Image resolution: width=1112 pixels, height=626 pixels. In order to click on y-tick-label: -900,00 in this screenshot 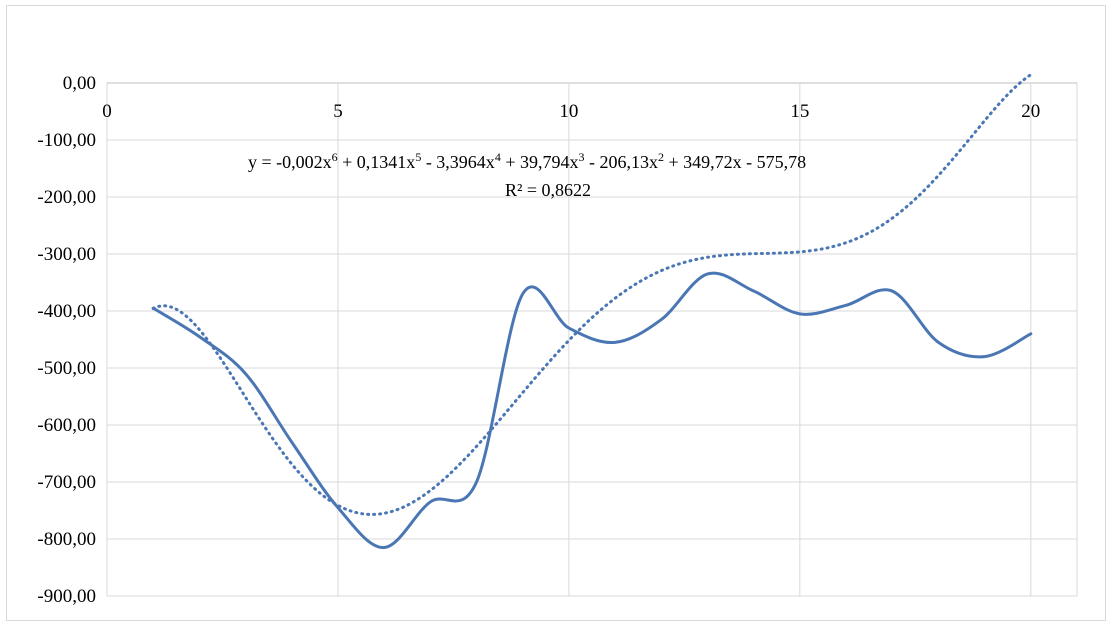, I will do `click(66, 596)`.